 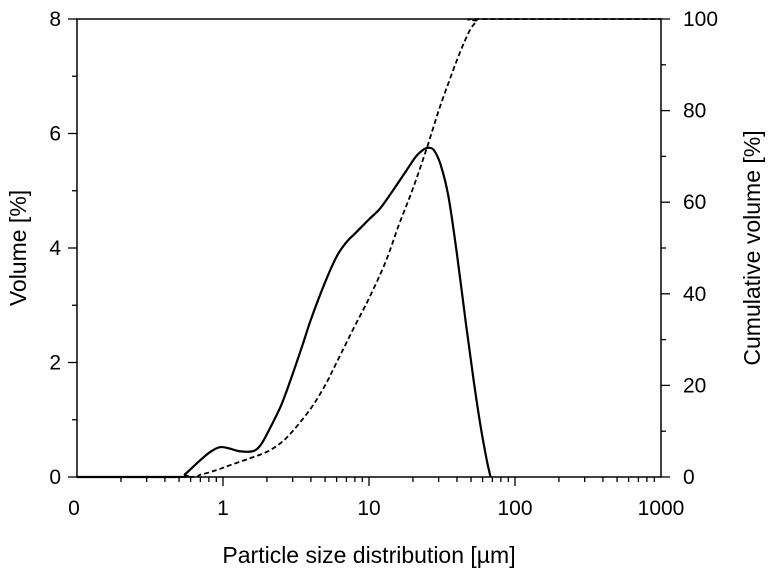 I want to click on y-left-tick-label: 4, so click(x=55, y=248).